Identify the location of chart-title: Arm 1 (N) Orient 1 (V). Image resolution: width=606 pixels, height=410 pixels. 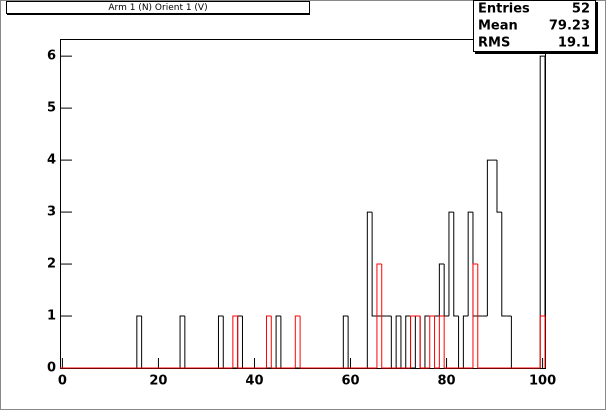
(157, 8).